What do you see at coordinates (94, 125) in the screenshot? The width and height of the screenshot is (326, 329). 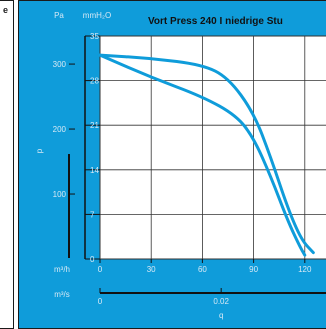 I see `tick-label-mmh2o: 21` at bounding box center [94, 125].